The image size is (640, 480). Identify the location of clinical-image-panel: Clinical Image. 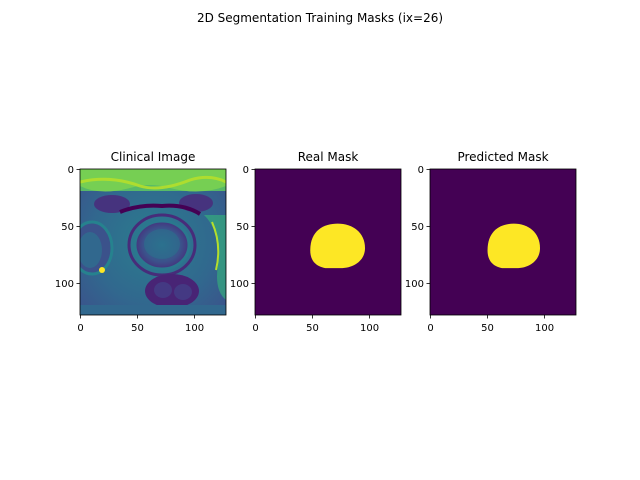
(153, 233).